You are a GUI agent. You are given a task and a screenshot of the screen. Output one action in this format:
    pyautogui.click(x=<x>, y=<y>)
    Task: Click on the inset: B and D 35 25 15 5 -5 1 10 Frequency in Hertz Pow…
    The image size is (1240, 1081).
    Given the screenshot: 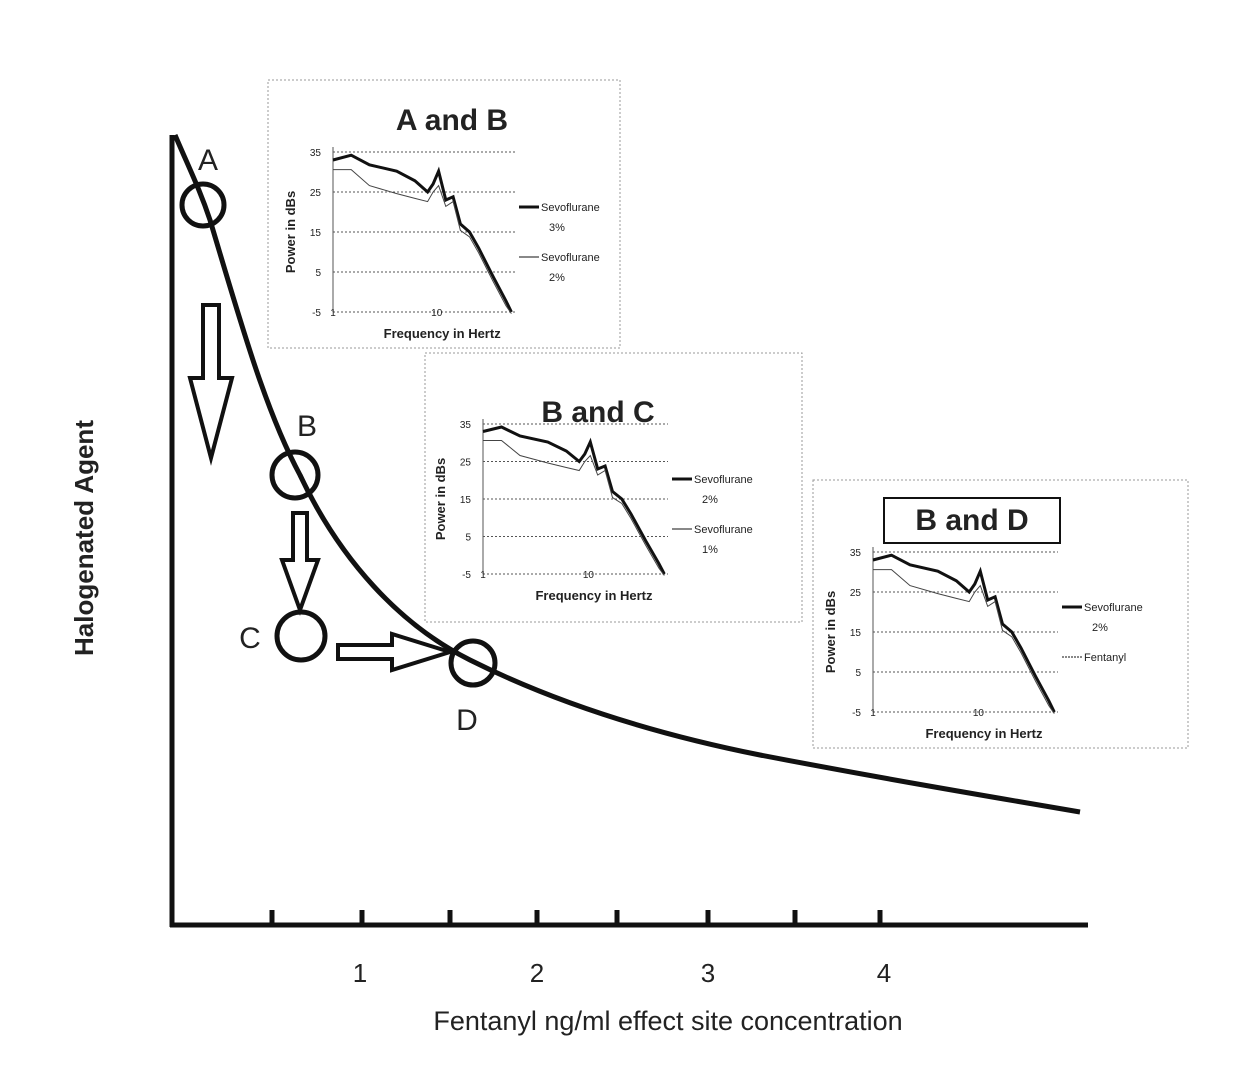 What is the action you would take?
    pyautogui.click(x=1000, y=614)
    